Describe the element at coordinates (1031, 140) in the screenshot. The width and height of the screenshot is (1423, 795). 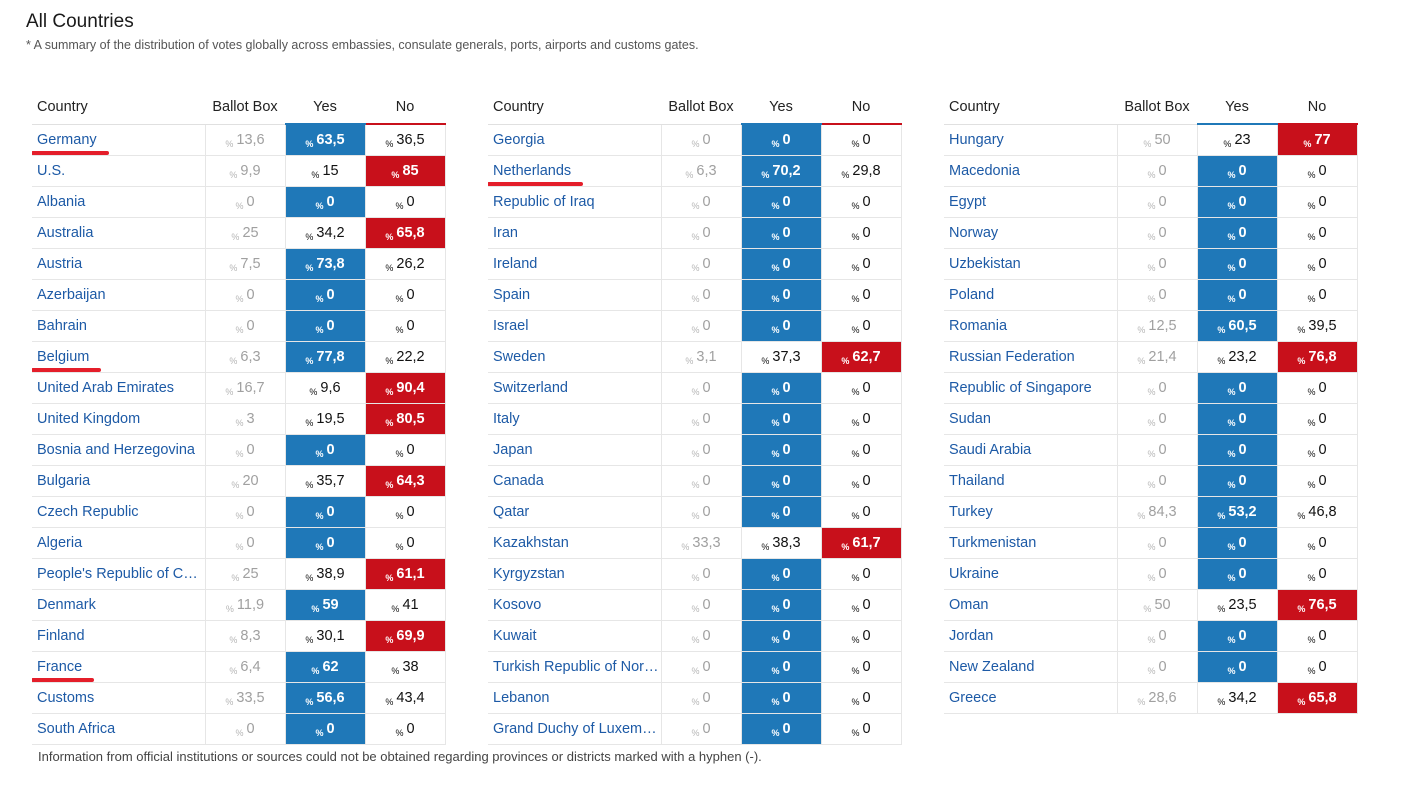
I see `country-link: Hungary` at that location.